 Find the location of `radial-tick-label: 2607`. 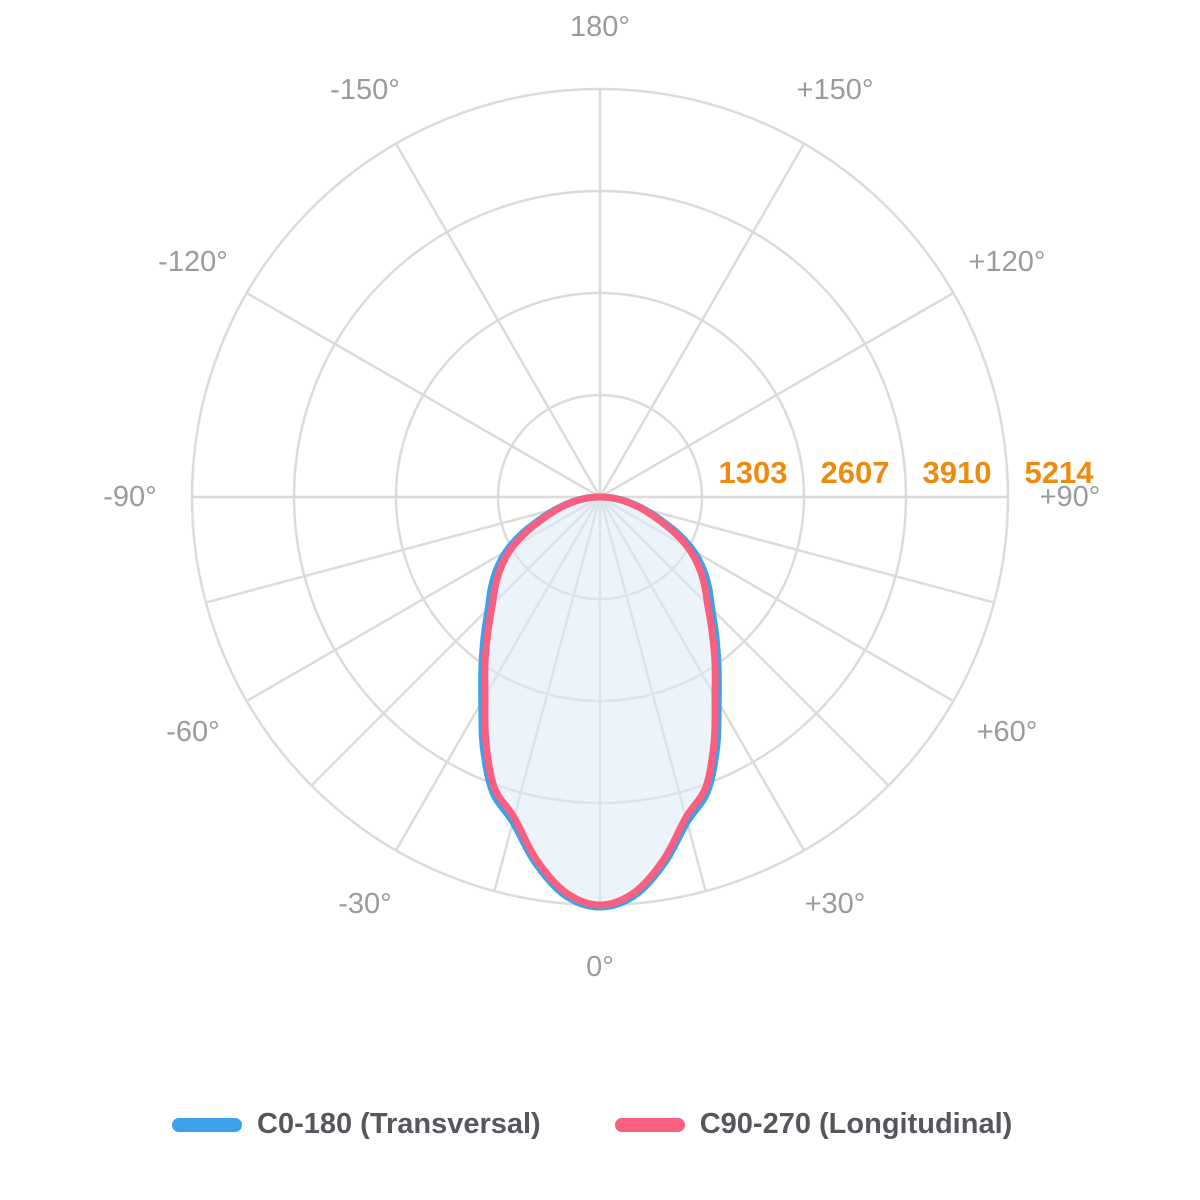

radial-tick-label: 2607 is located at coordinates (855, 472).